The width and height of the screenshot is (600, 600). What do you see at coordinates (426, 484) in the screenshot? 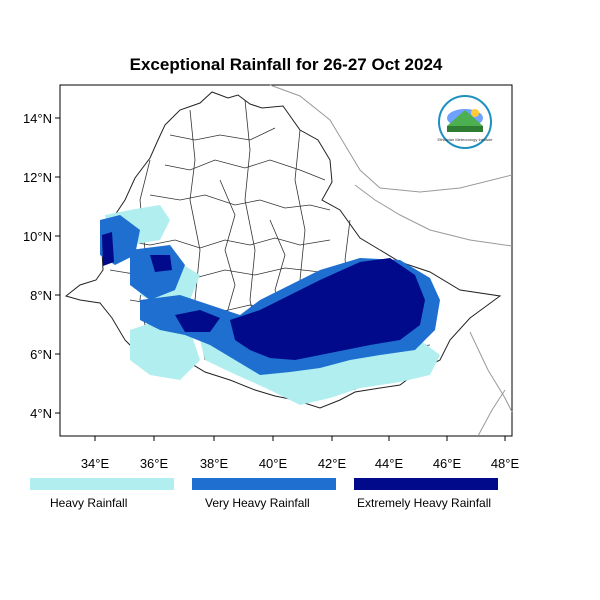
I see `legend-swatch-extremely-heavy` at bounding box center [426, 484].